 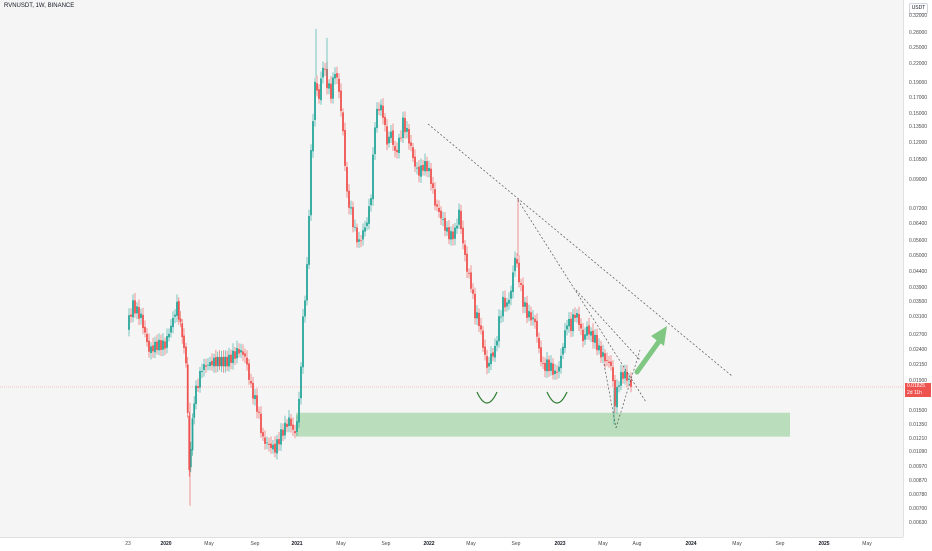 What do you see at coordinates (918, 8) in the screenshot?
I see `currency-button: USDT` at bounding box center [918, 8].